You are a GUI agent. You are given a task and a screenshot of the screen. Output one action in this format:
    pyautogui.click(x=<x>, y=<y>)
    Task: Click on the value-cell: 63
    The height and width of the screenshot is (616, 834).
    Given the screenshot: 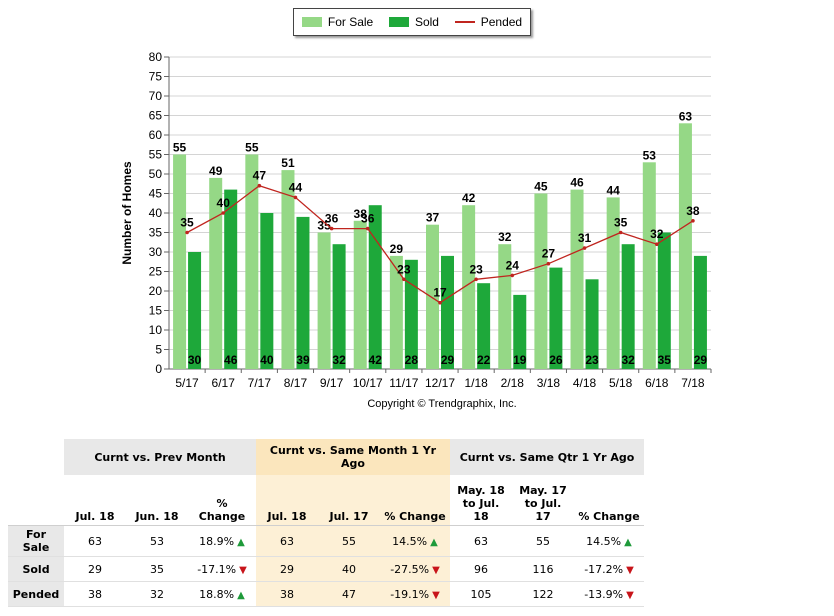 What is the action you would take?
    pyautogui.click(x=287, y=541)
    